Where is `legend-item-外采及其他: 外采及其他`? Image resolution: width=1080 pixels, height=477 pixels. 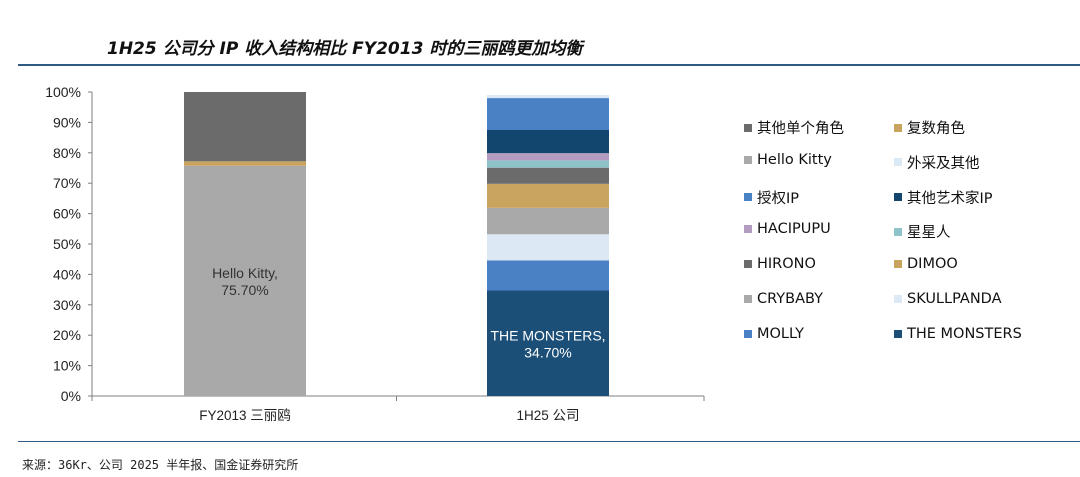 legend-item-外采及其他: 外采及其他 is located at coordinates (937, 162).